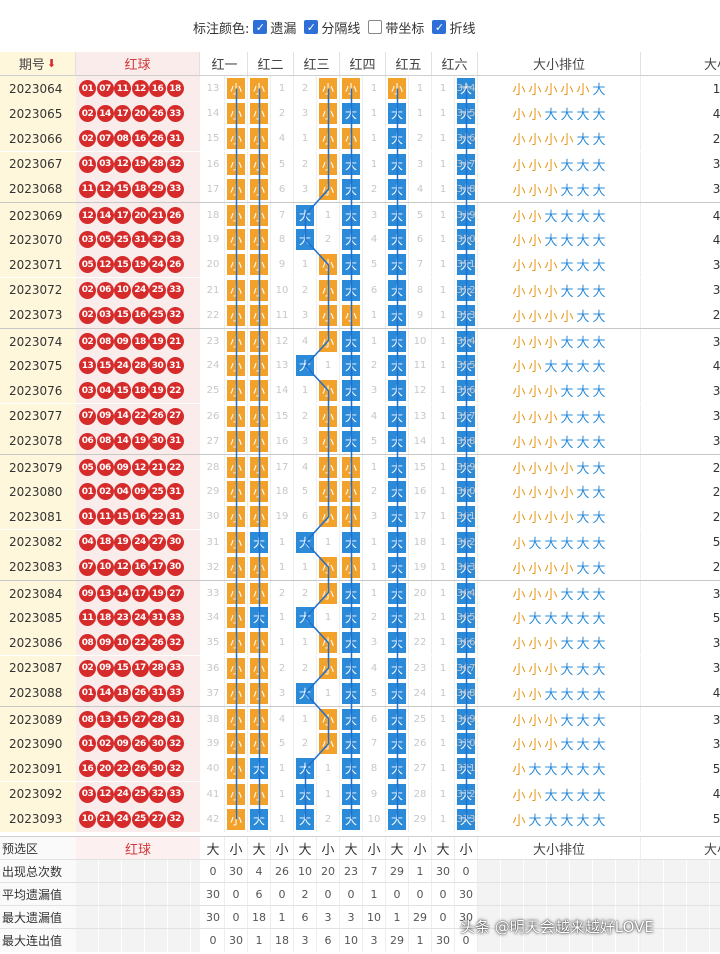 Image resolution: width=720 pixels, height=954 pixels. I want to click on trend-cell: 8, so click(374, 769).